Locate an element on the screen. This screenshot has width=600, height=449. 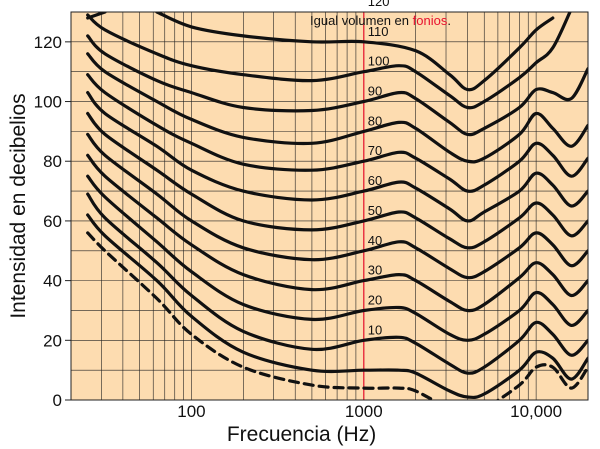
phon-label-100: 100 is located at coordinates (379, 61).